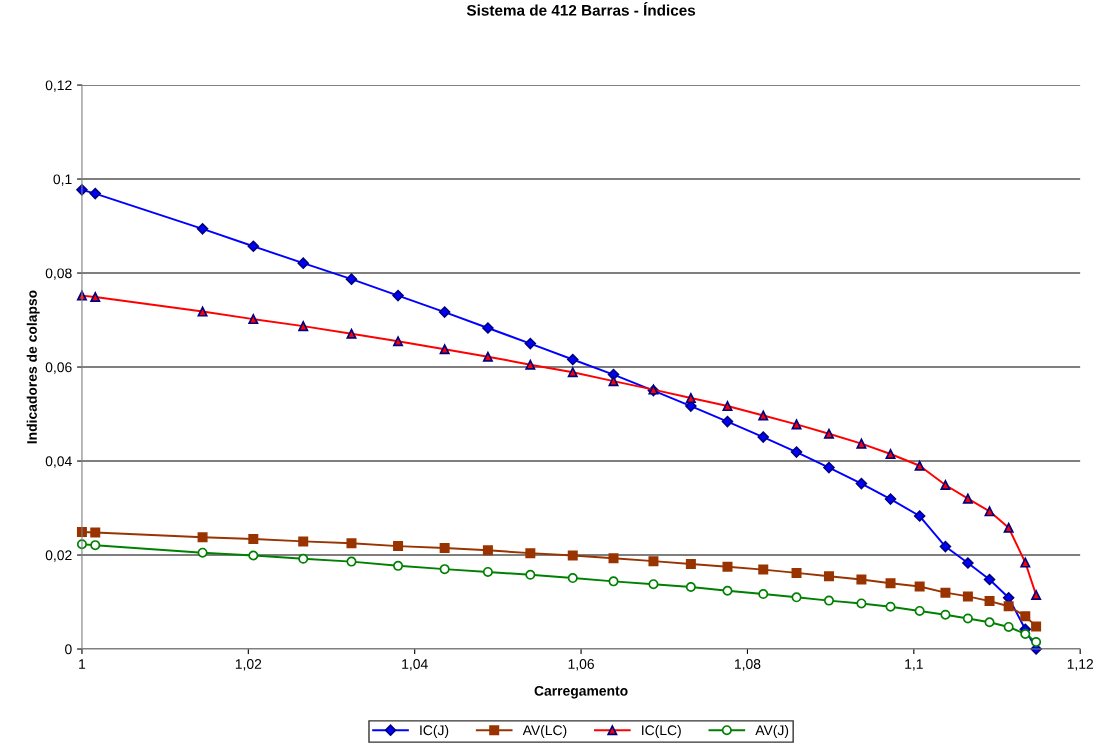  I want to click on y-tick-label: 0,02, so click(58, 556).